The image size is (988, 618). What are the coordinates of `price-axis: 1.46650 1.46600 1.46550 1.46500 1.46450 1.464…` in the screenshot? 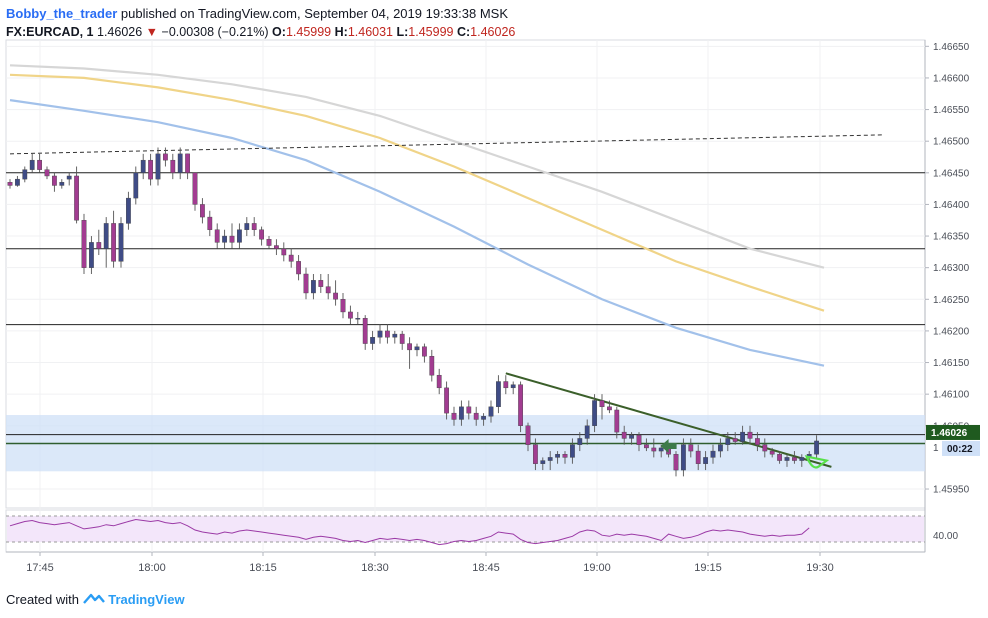 It's located at (952, 292).